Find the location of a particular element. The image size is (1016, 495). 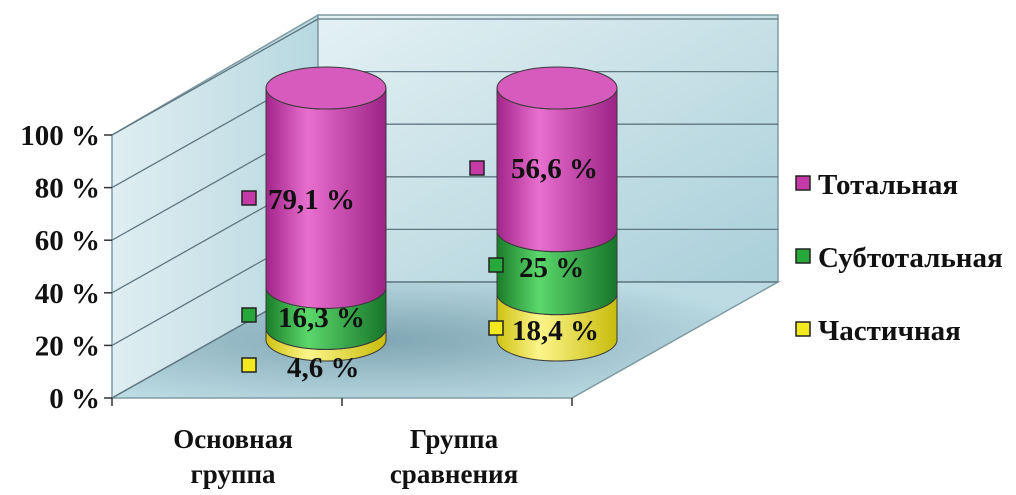

y-tick-label: 80 % is located at coordinates (67, 189).